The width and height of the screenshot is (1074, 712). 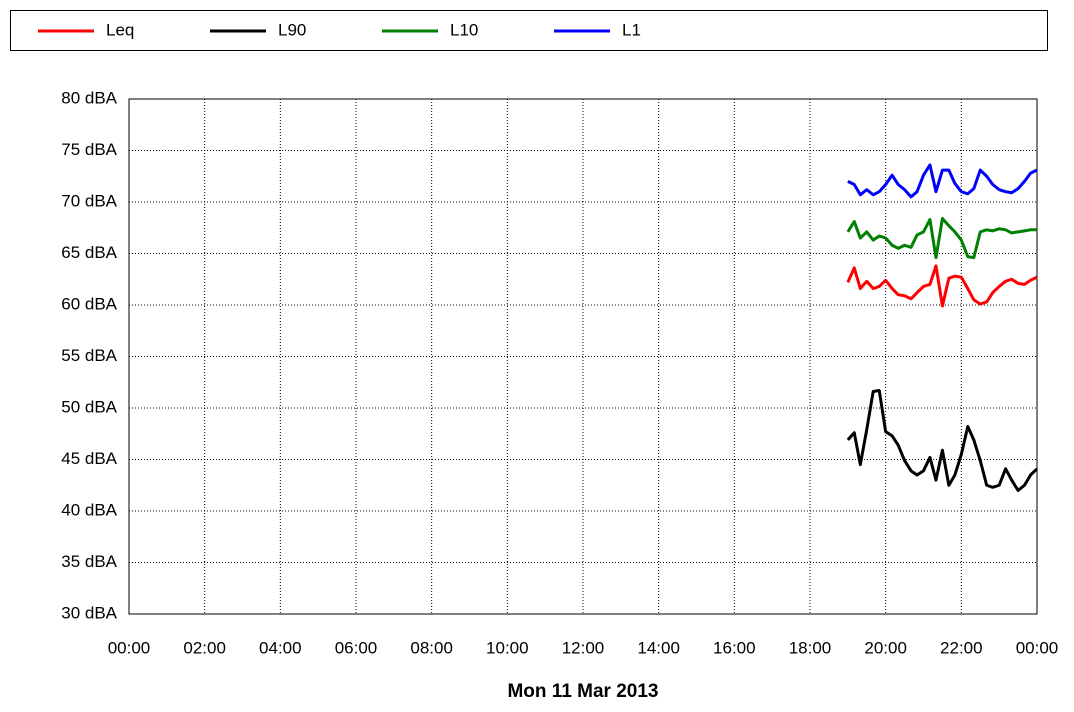 What do you see at coordinates (631, 29) in the screenshot?
I see `legend-label: L1` at bounding box center [631, 29].